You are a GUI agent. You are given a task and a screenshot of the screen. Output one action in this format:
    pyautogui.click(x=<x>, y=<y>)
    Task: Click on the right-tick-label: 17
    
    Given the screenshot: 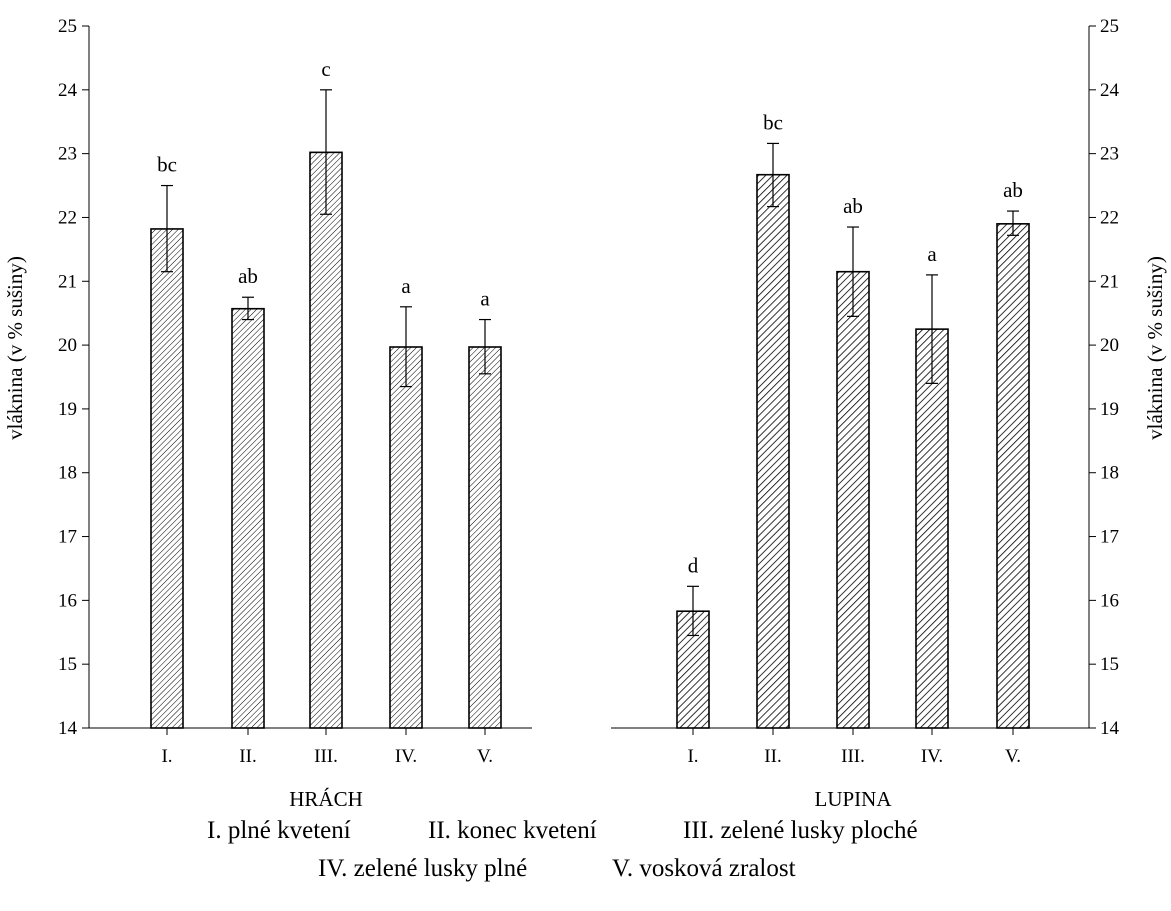 What is the action you would take?
    pyautogui.click(x=1109, y=537)
    